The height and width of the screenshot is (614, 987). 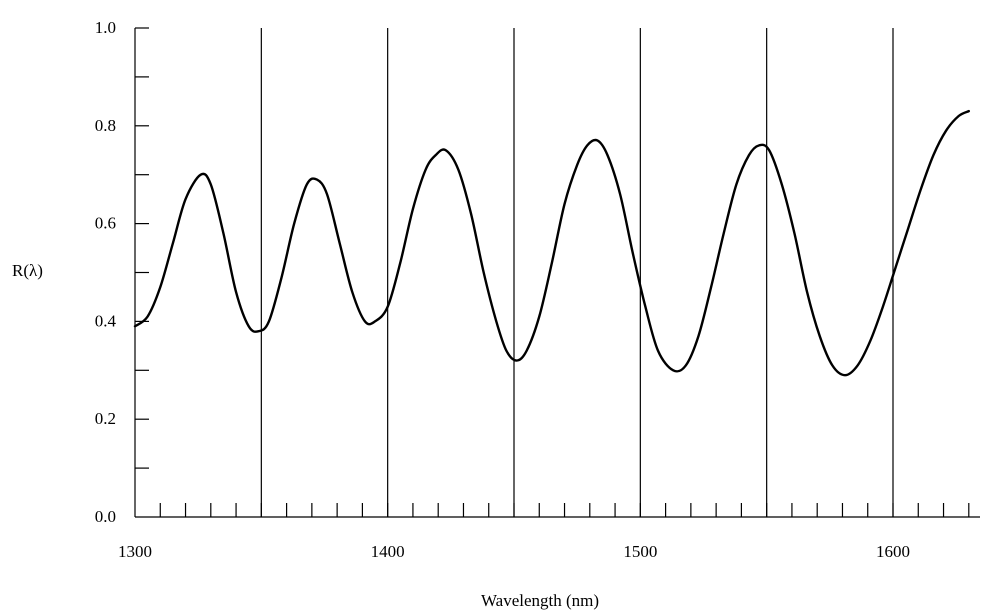 I want to click on x-tick-labels: 1300 1400 1500 1600, so click(x=514, y=551).